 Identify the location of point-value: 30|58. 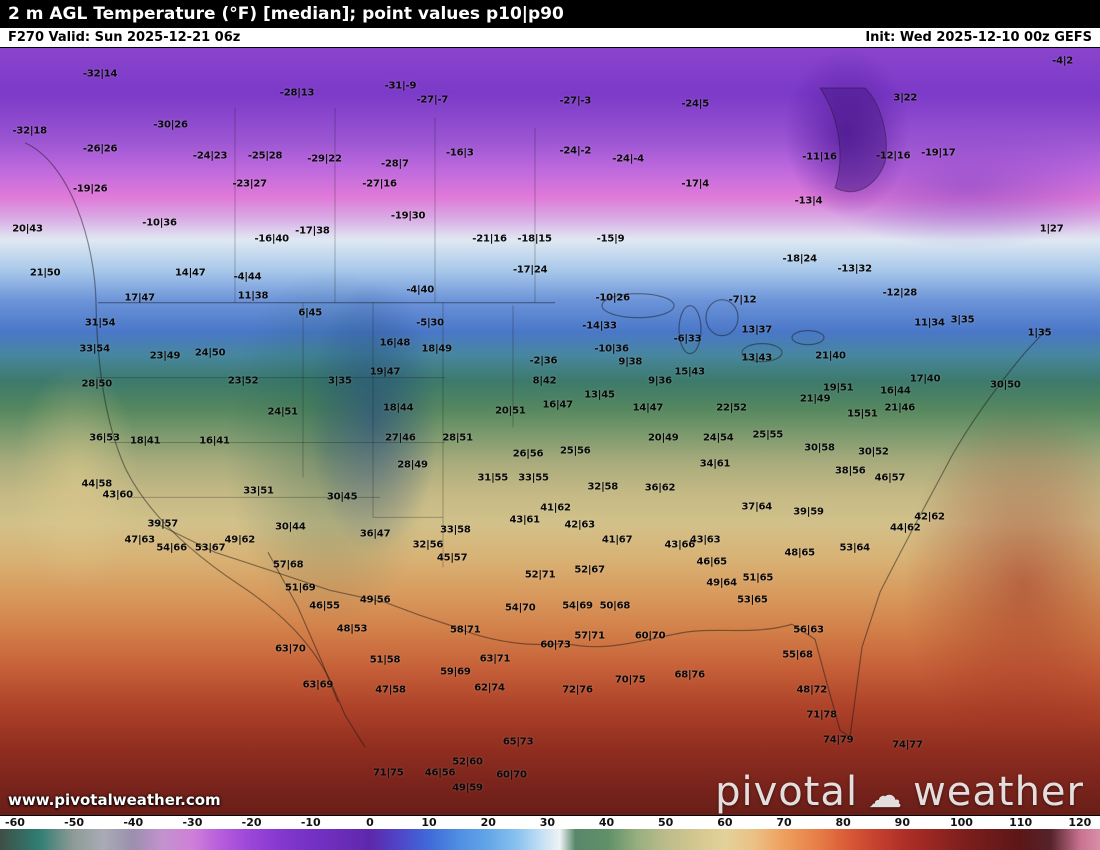
(819, 448).